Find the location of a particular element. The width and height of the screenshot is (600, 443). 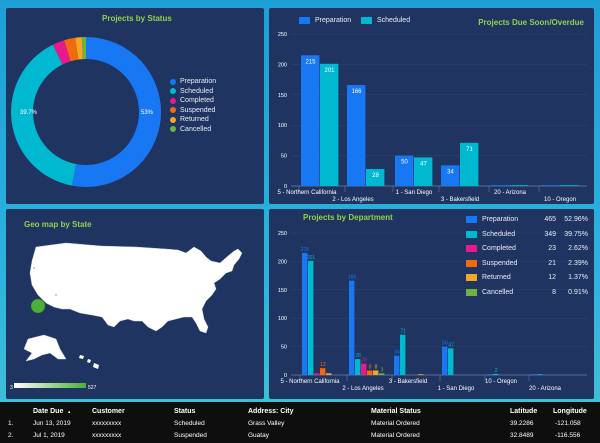

legend-label: Scheduled is located at coordinates (499, 234).